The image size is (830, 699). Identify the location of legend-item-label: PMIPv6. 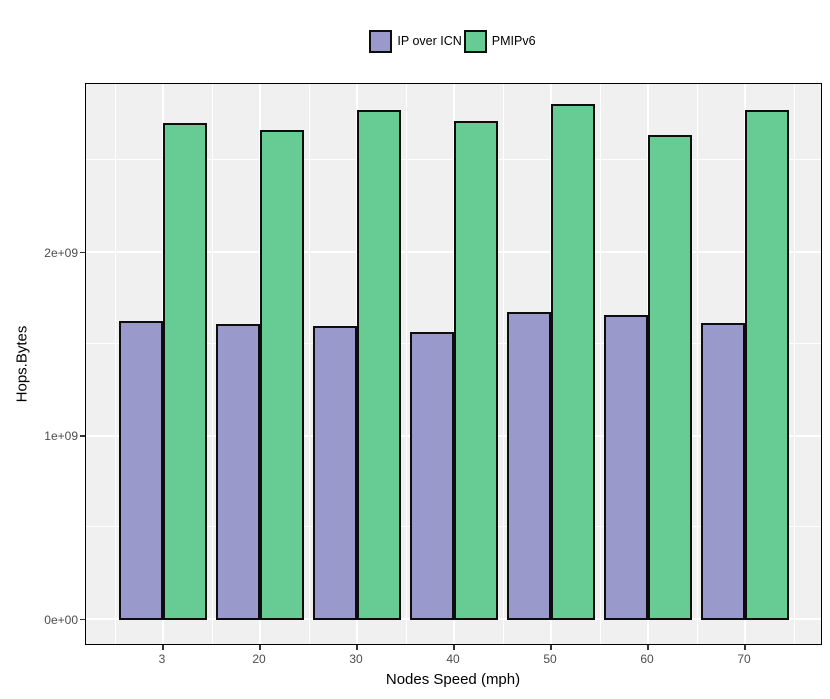
(513, 41).